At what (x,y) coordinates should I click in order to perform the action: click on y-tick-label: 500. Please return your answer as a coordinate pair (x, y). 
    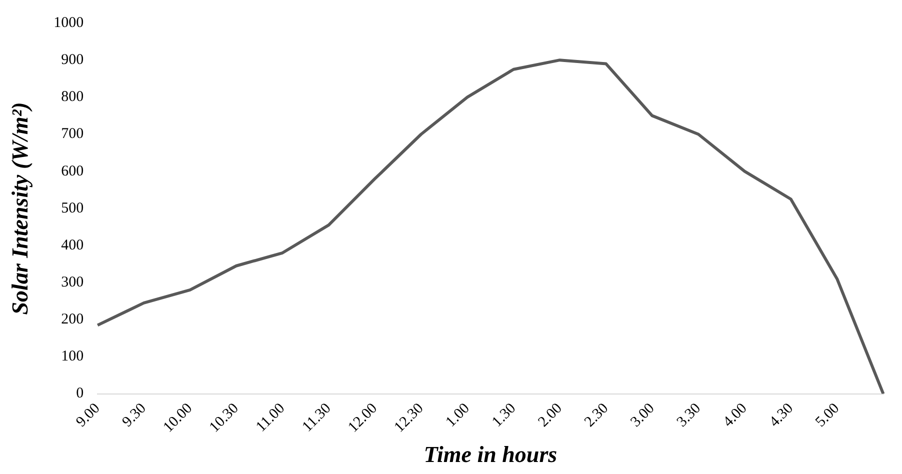
    Looking at the image, I should click on (72, 208).